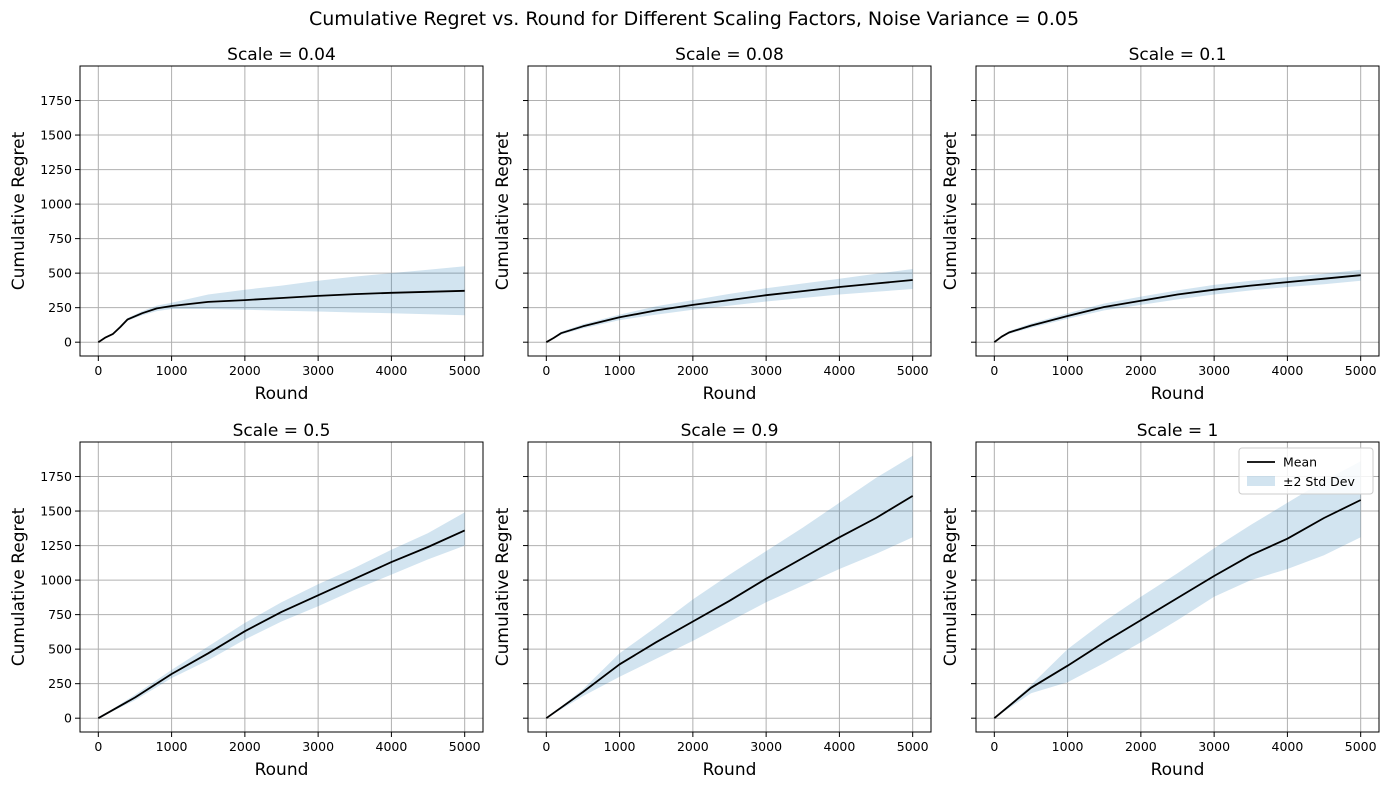 The width and height of the screenshot is (1387, 792). I want to click on subplot-title: Scale = 1, so click(1178, 431).